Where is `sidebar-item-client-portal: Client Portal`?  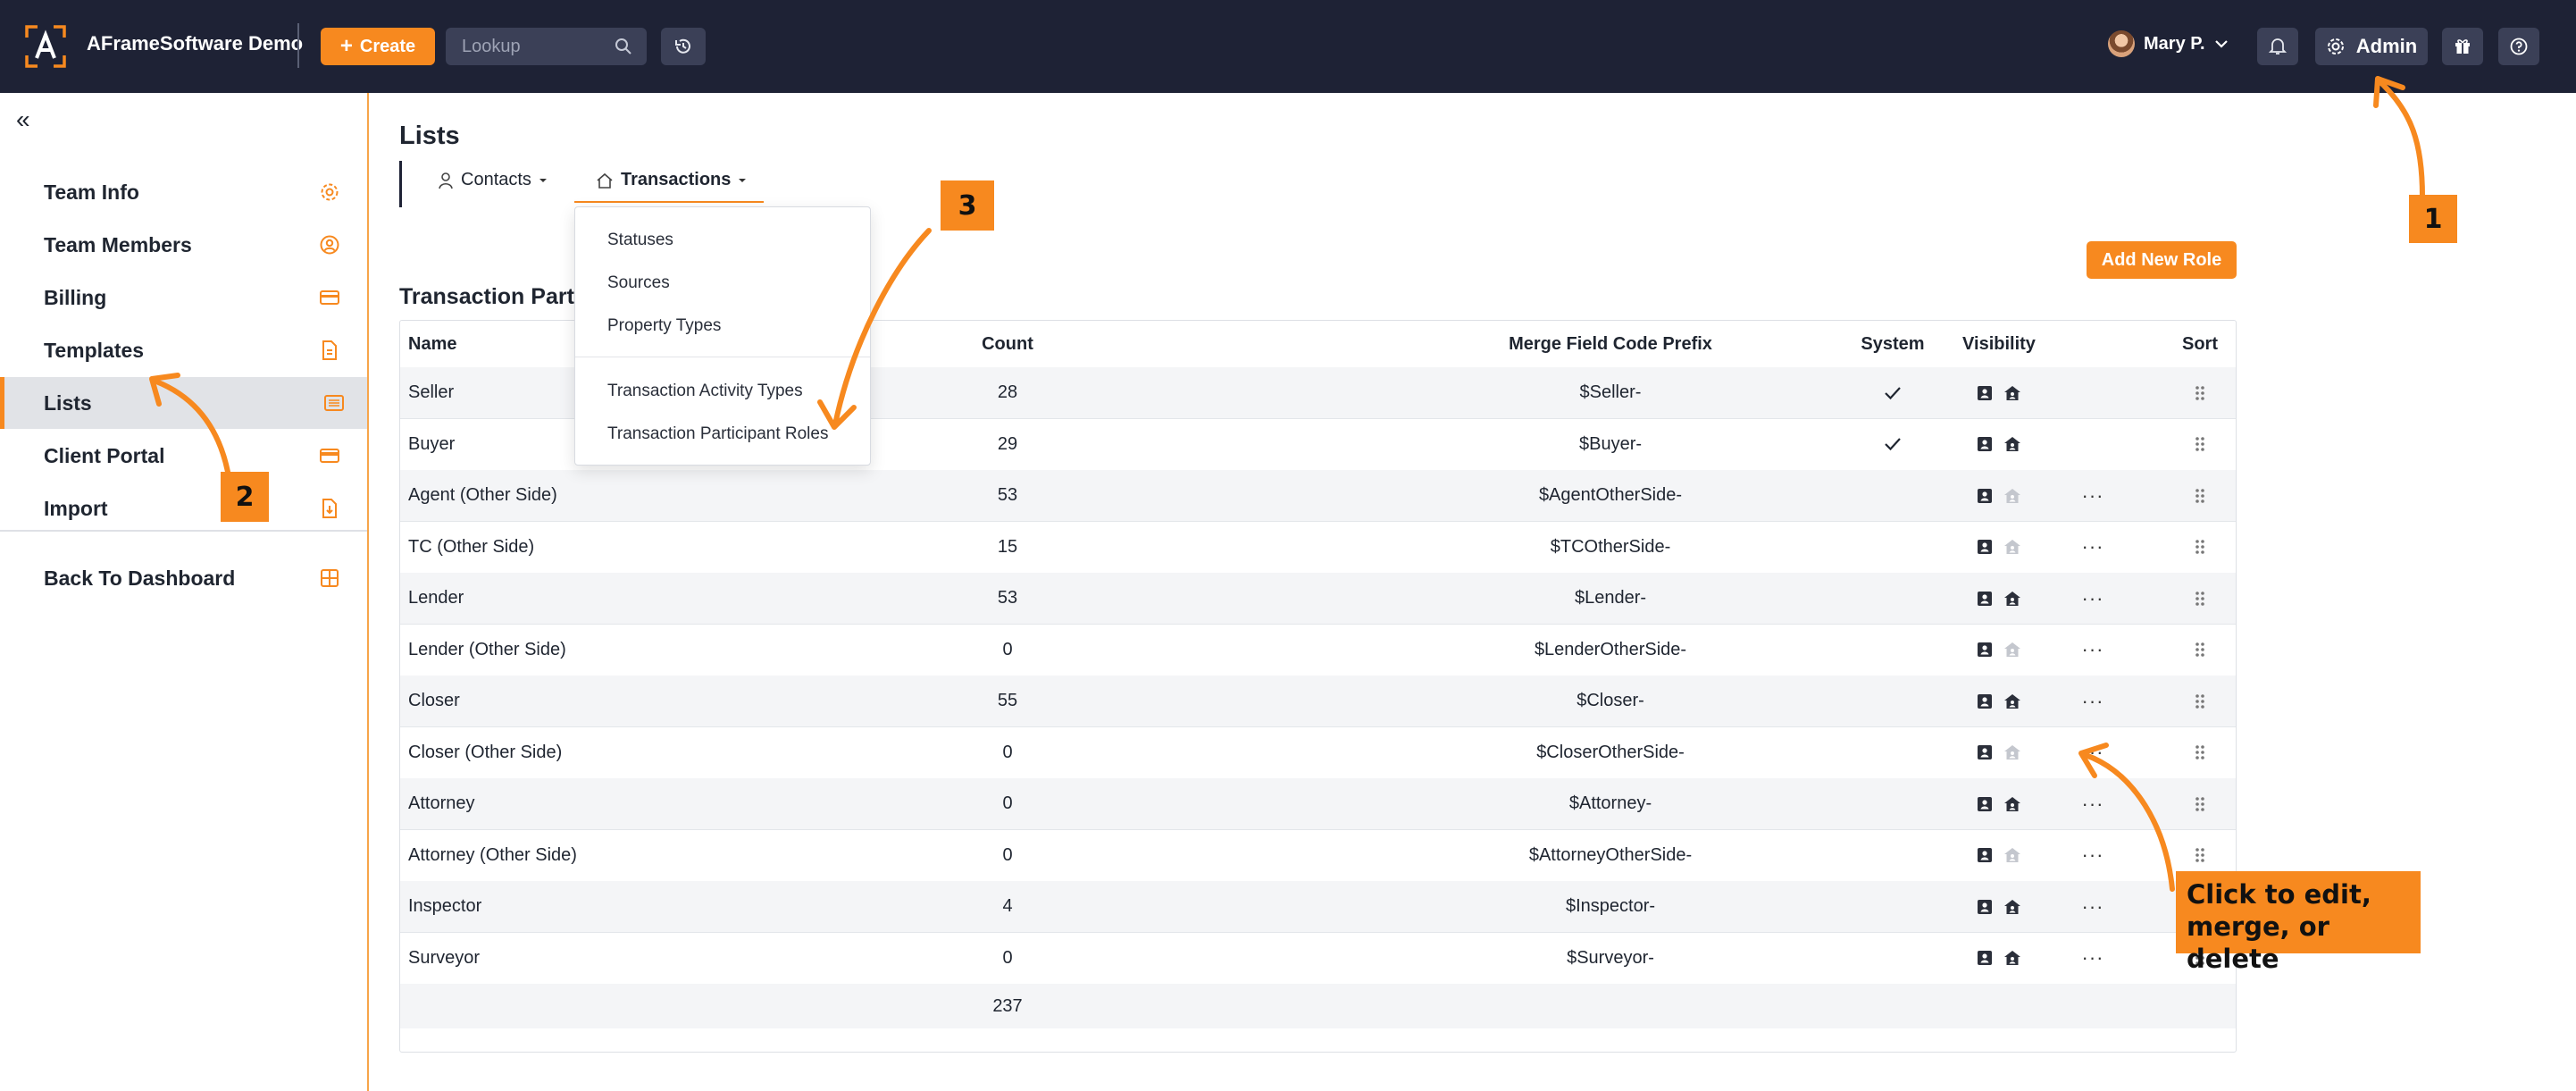
sidebar-item-client-portal: Client Portal is located at coordinates (184, 456).